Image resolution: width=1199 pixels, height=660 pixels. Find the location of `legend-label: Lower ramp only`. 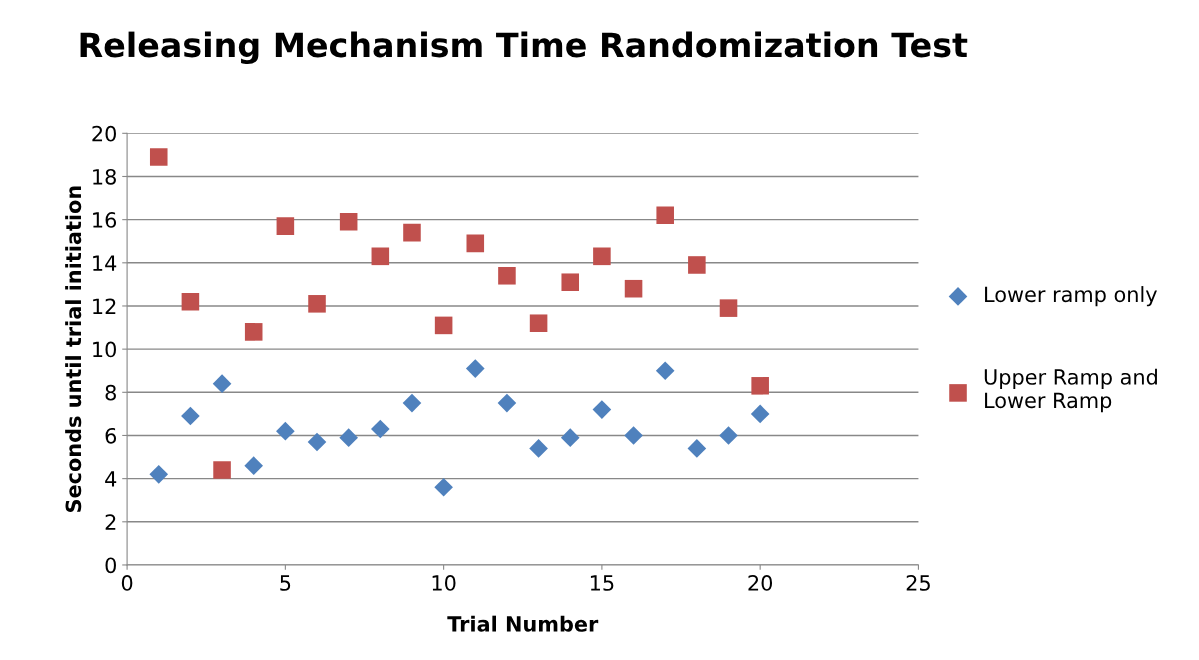

legend-label: Lower ramp only is located at coordinates (1071, 296).